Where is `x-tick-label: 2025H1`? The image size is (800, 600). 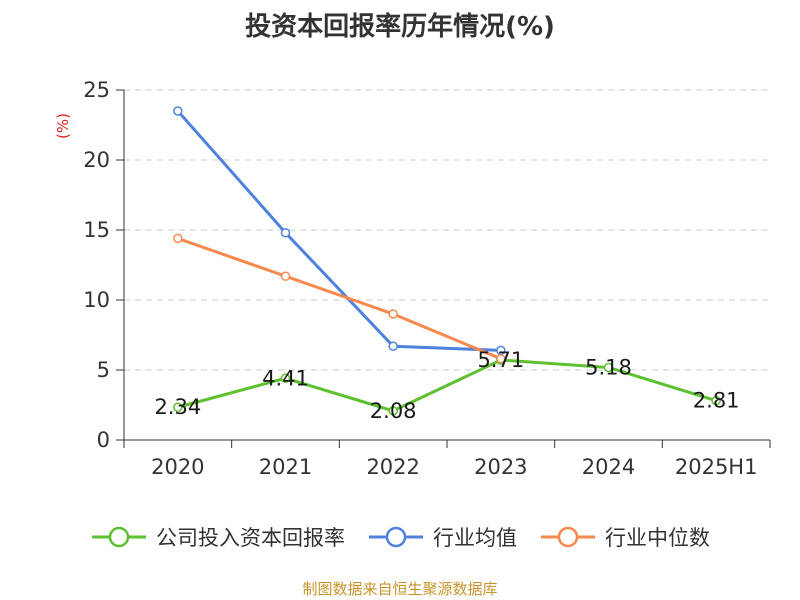
x-tick-label: 2025H1 is located at coordinates (716, 467).